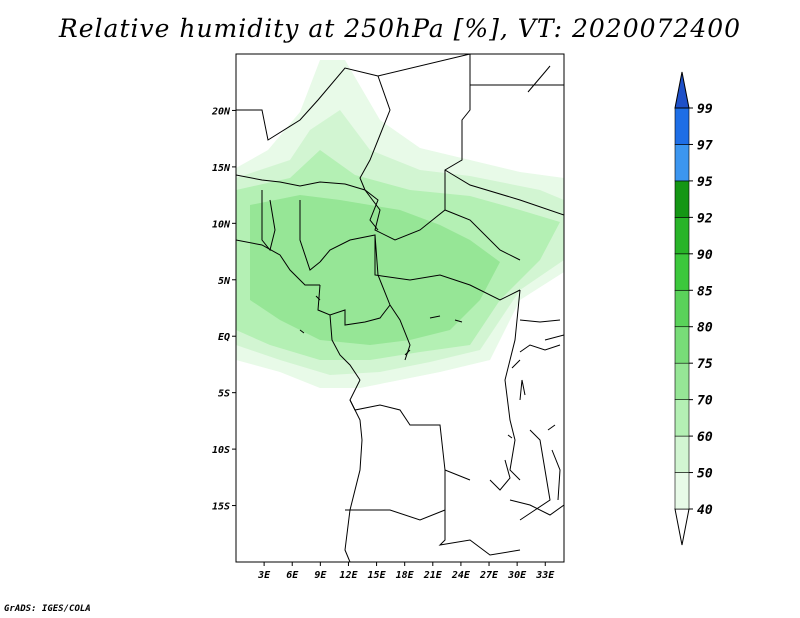  What do you see at coordinates (348, 575) in the screenshot?
I see `lon-tick-label: 12E` at bounding box center [348, 575].